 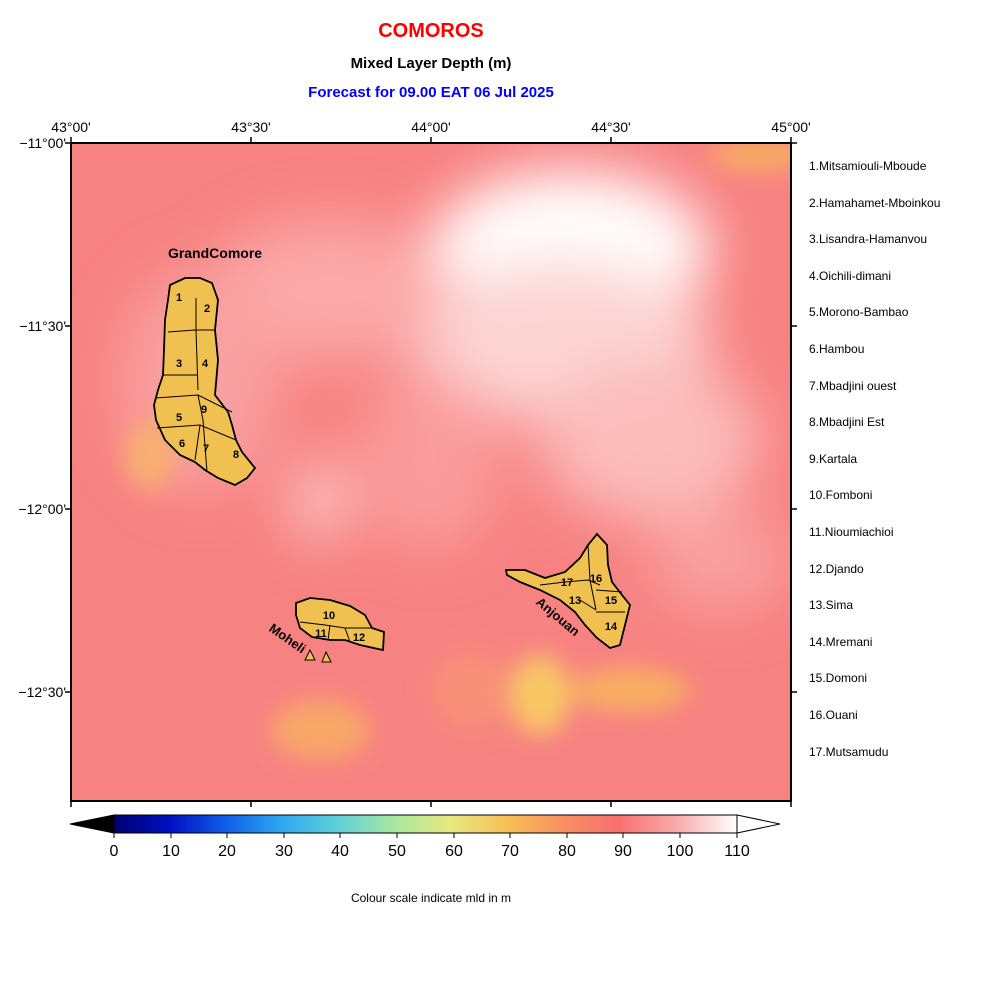 What do you see at coordinates (42, 509) in the screenshot?
I see `lat-tick-label: −12°00'` at bounding box center [42, 509].